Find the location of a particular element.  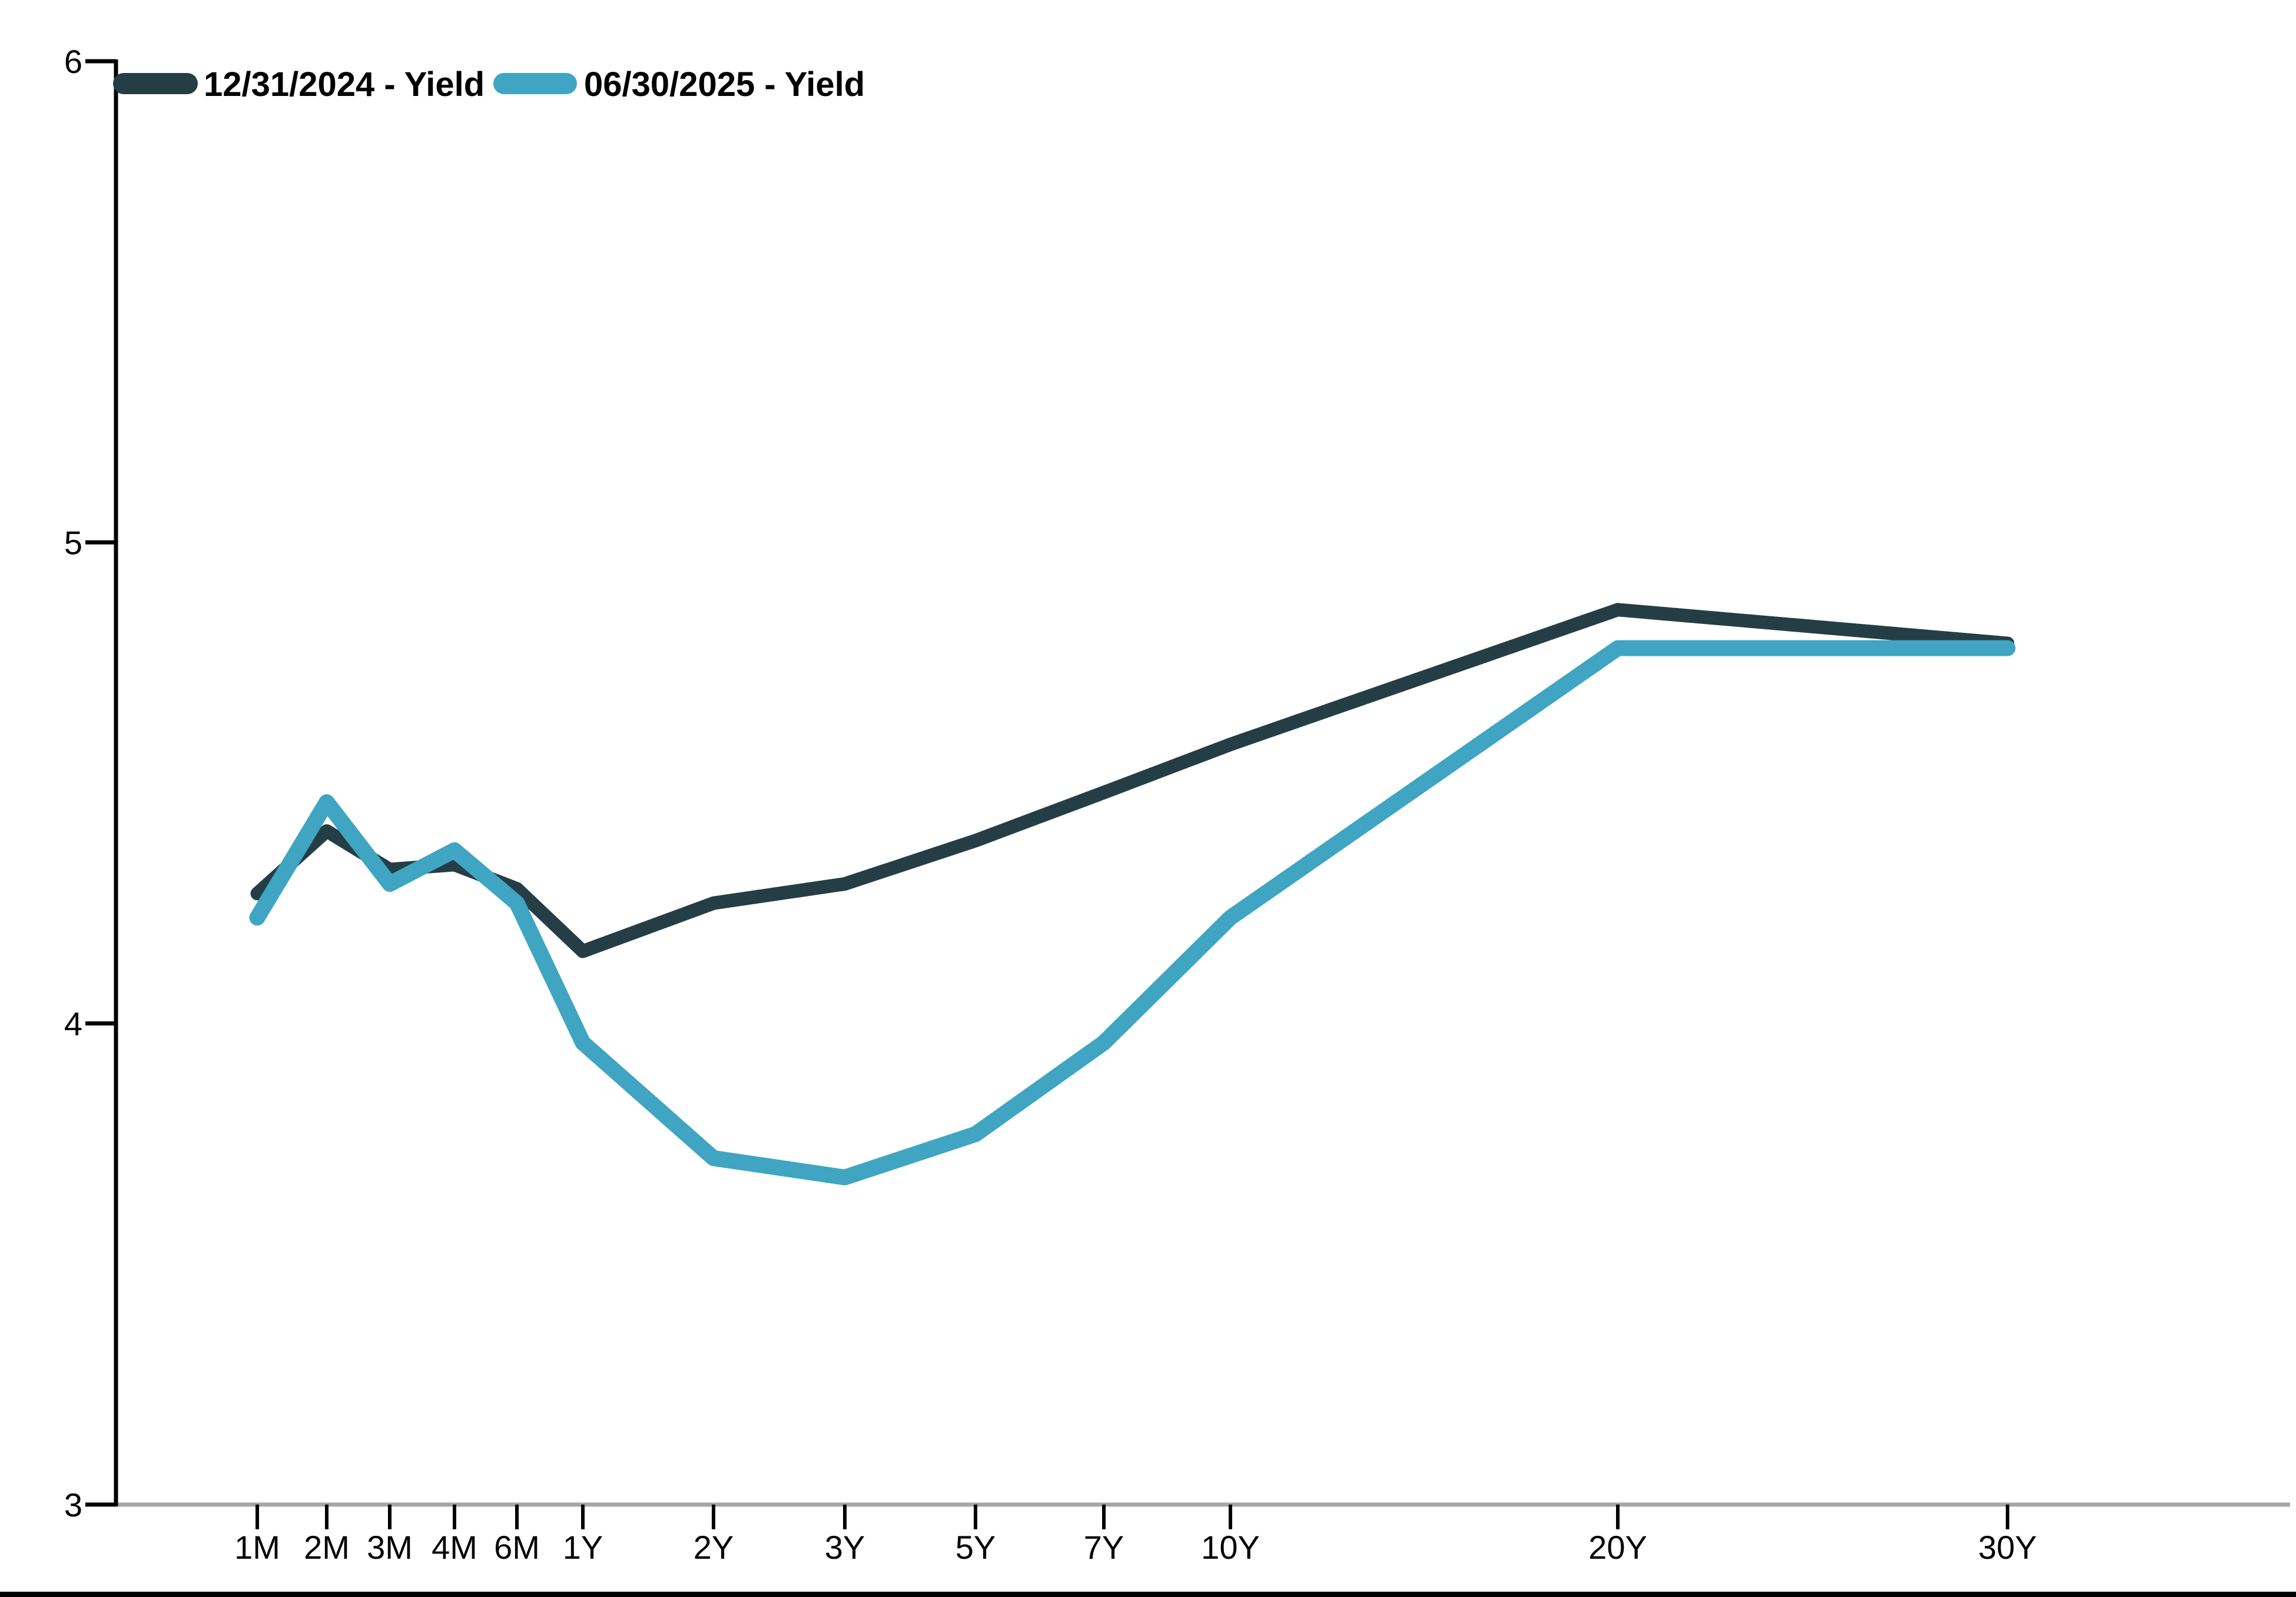

legend: 12/31/2024 - Yield 06/30/2025 - Yield is located at coordinates (489, 84).